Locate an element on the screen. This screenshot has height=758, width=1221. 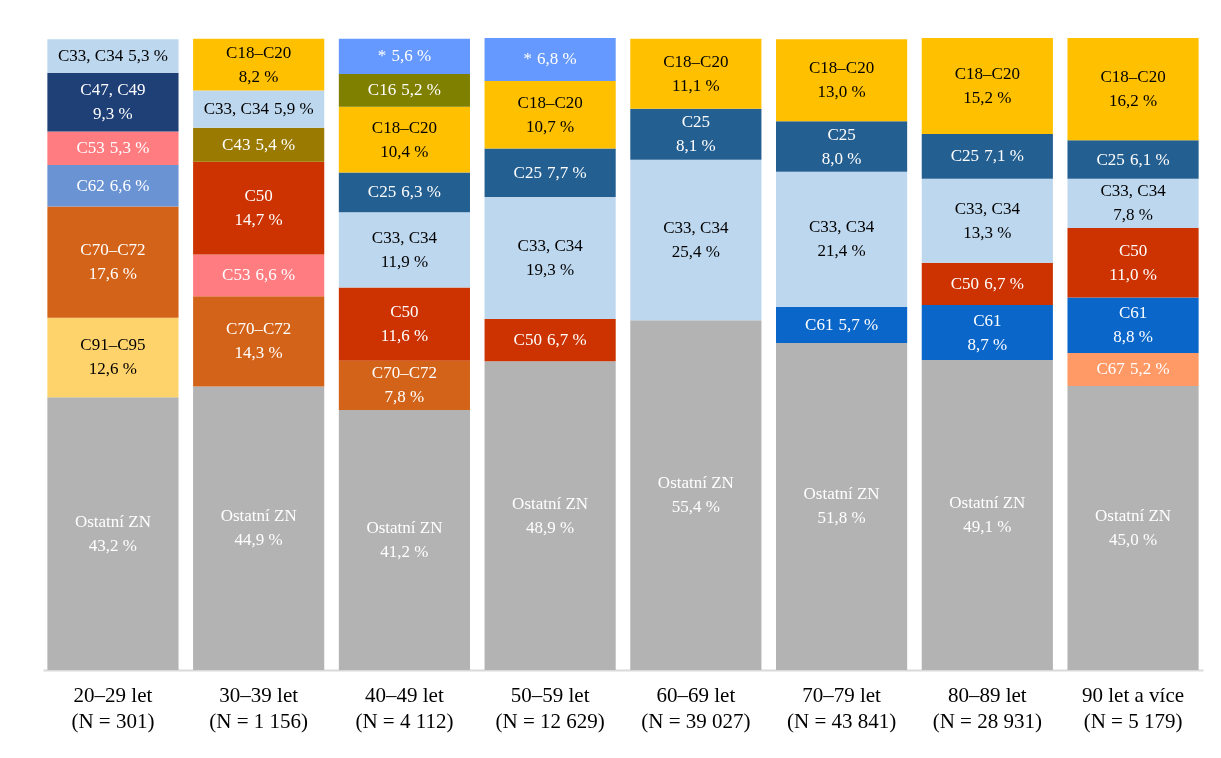
x-tick-label: 70–79 let (N = 43 841) is located at coordinates (841, 707).